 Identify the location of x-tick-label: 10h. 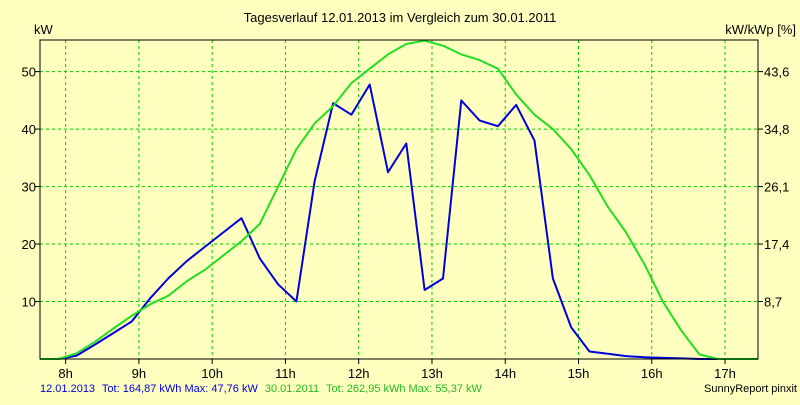
(212, 373).